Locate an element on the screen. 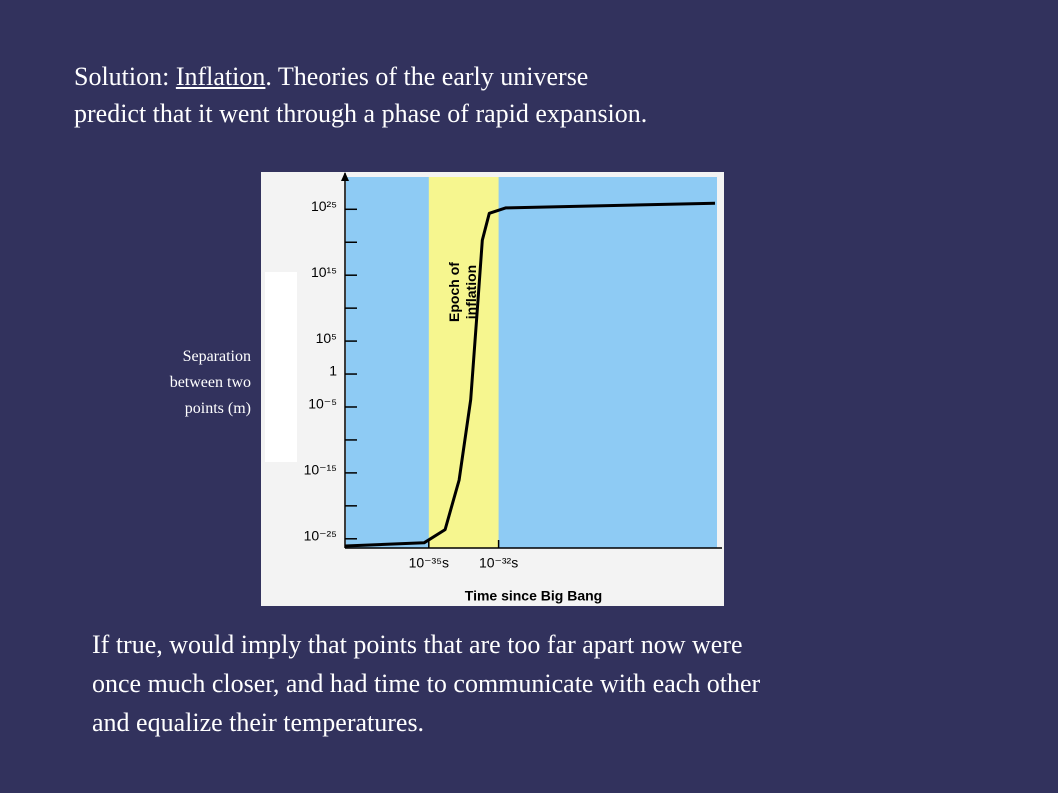  intro-link: Inflation is located at coordinates (220, 76).